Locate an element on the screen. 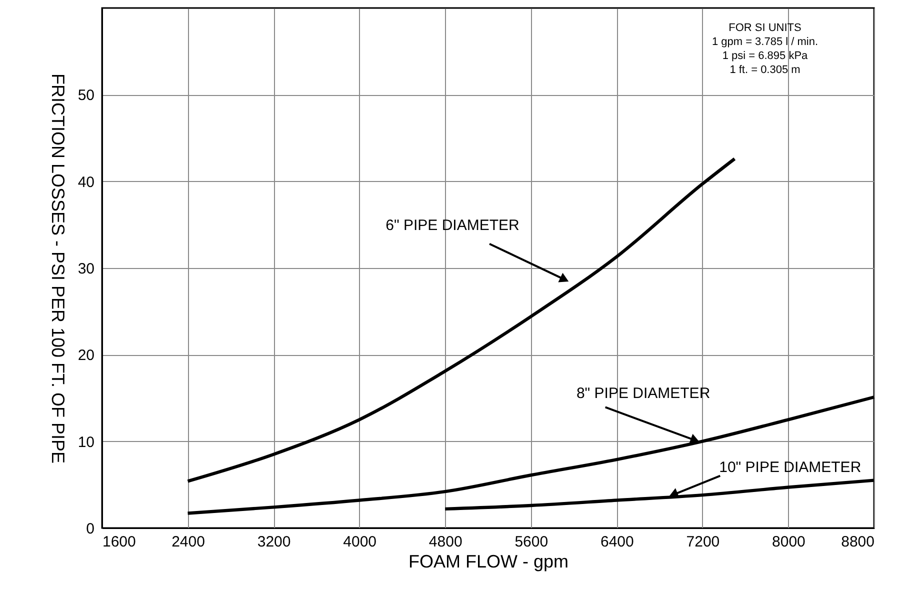  x-tick-label: 4000 is located at coordinates (360, 542).